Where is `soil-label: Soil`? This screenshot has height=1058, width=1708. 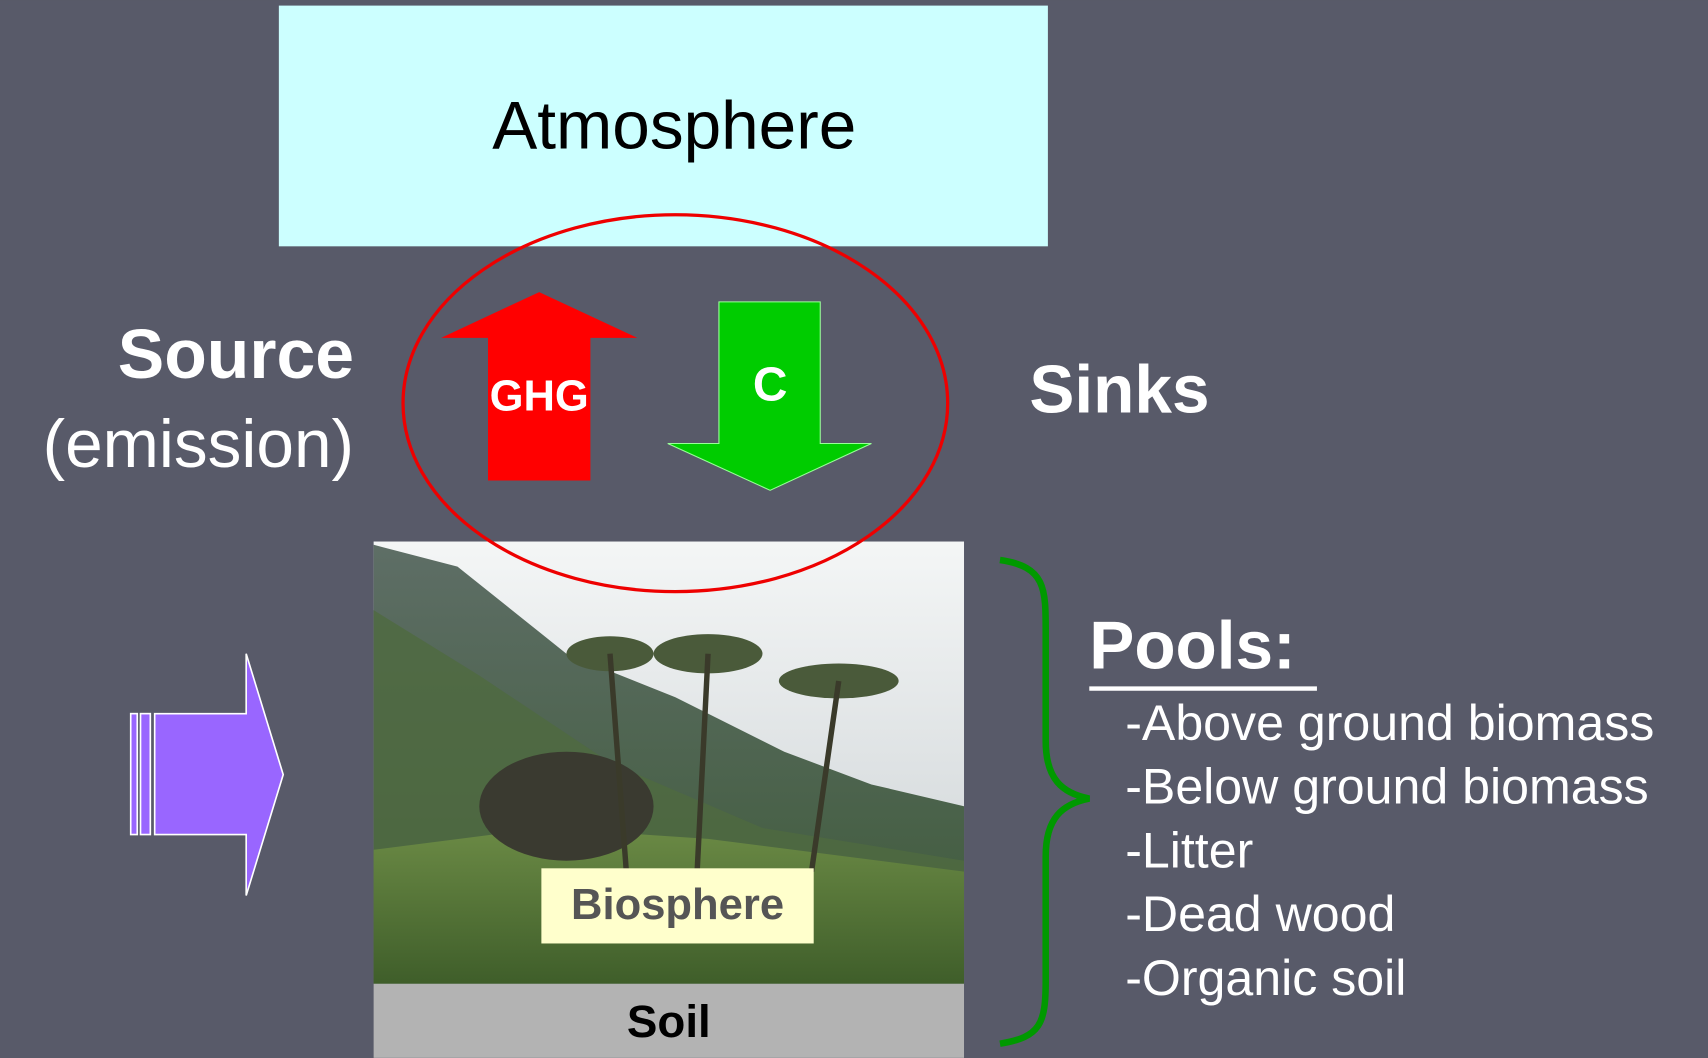
soil-label: Soil is located at coordinates (669, 1021).